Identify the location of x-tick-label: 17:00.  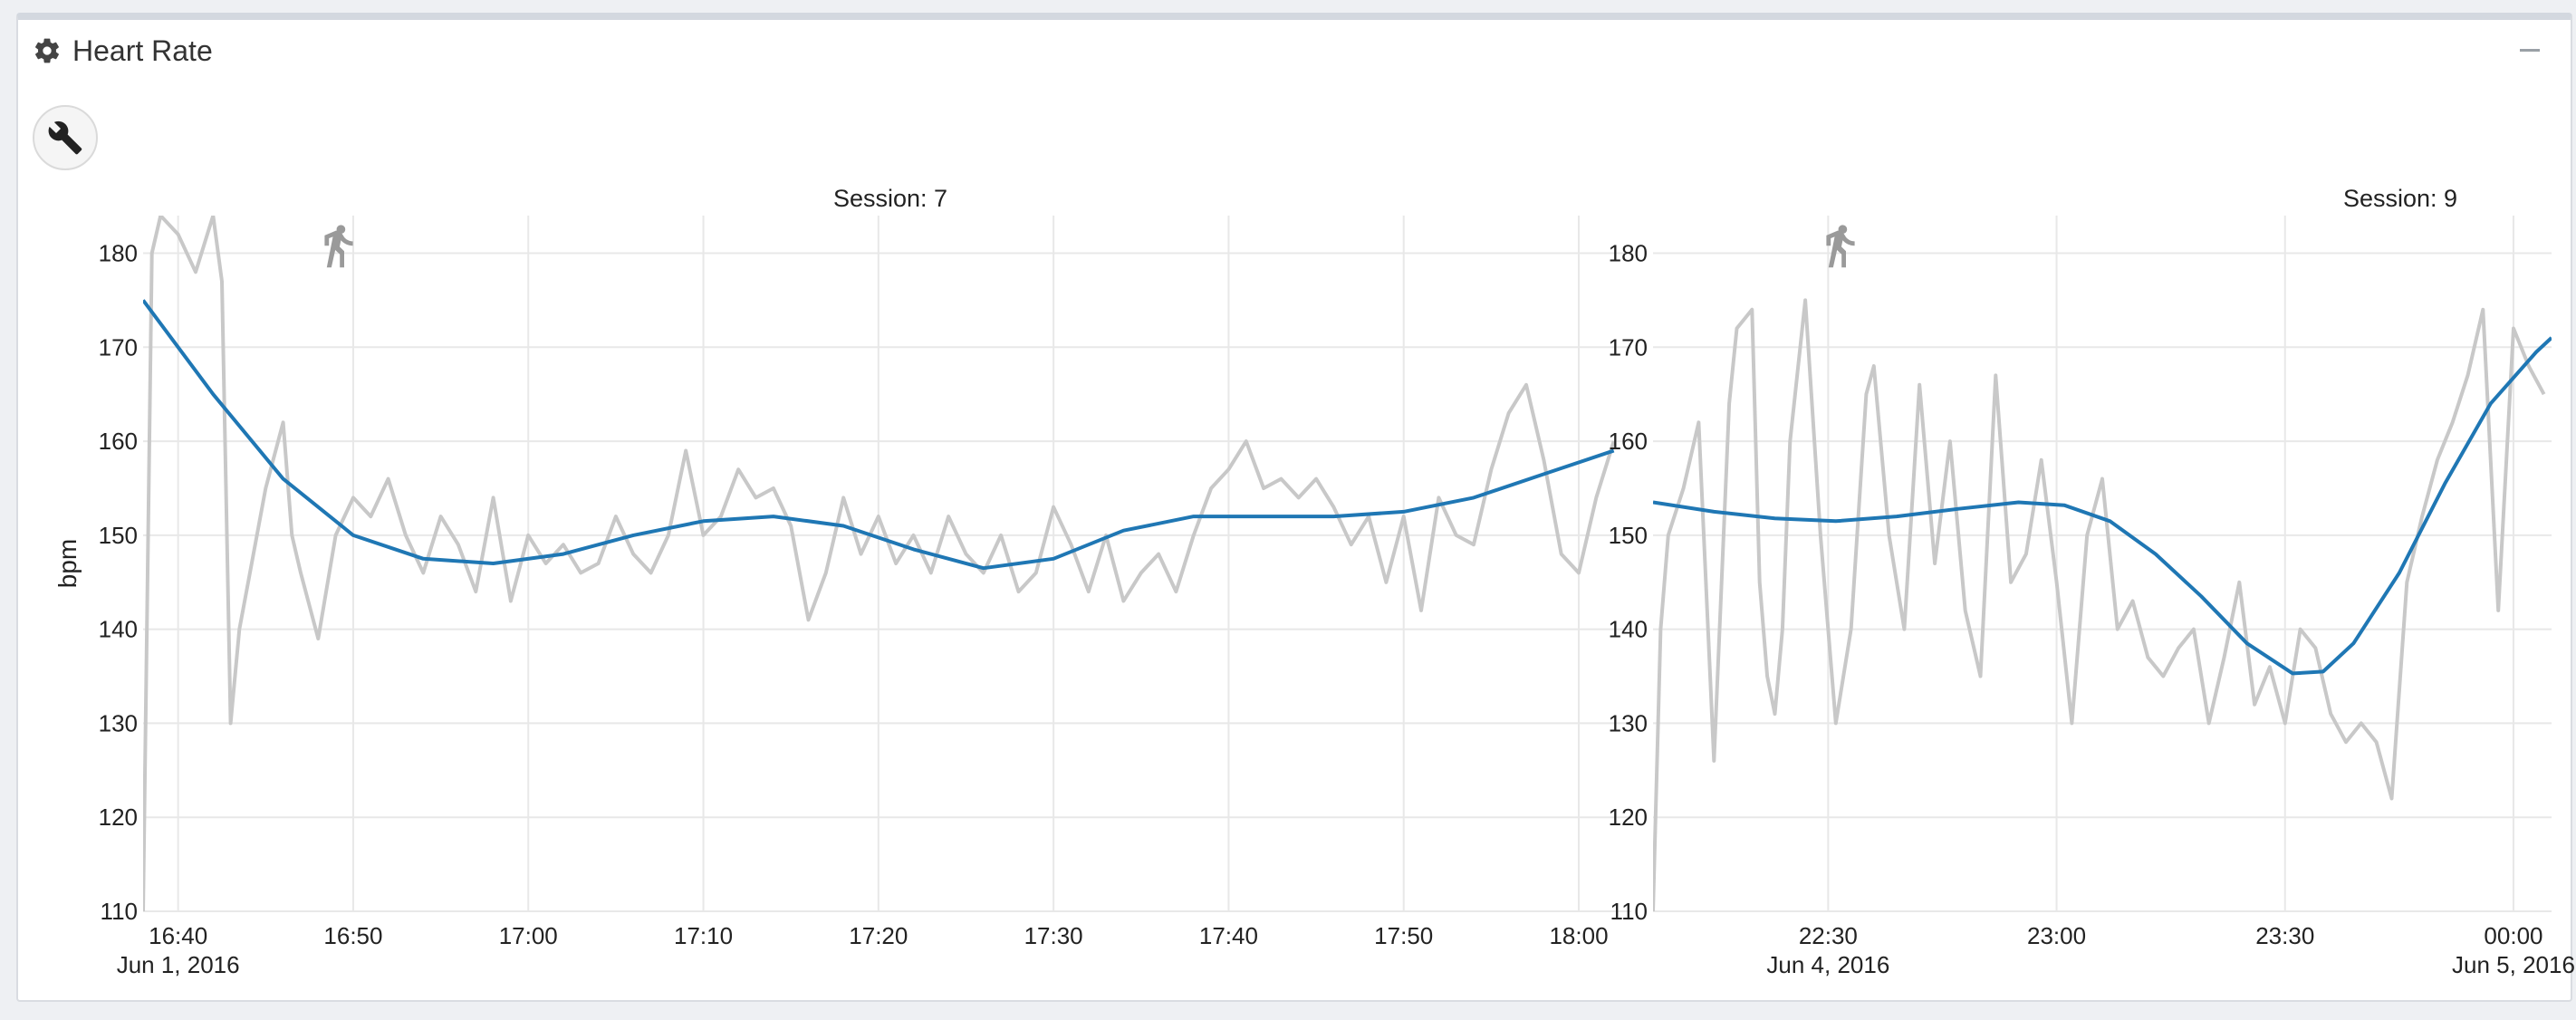
(528, 935).